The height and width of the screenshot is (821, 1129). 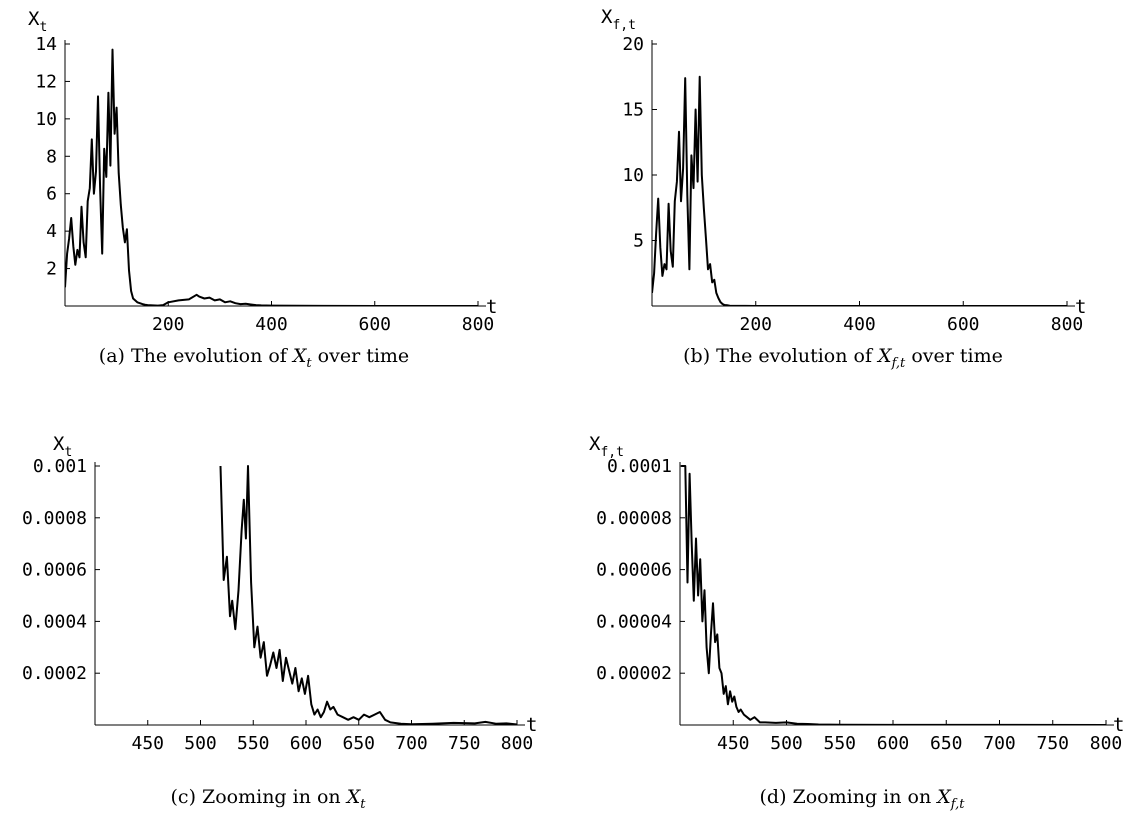 I want to click on y-tick-label: 12, so click(x=46, y=81).